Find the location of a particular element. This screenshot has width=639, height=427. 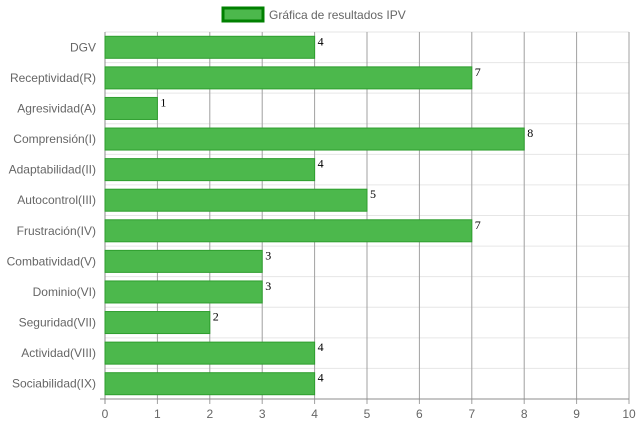

category-label: Agresividad(A) is located at coordinates (56, 108).